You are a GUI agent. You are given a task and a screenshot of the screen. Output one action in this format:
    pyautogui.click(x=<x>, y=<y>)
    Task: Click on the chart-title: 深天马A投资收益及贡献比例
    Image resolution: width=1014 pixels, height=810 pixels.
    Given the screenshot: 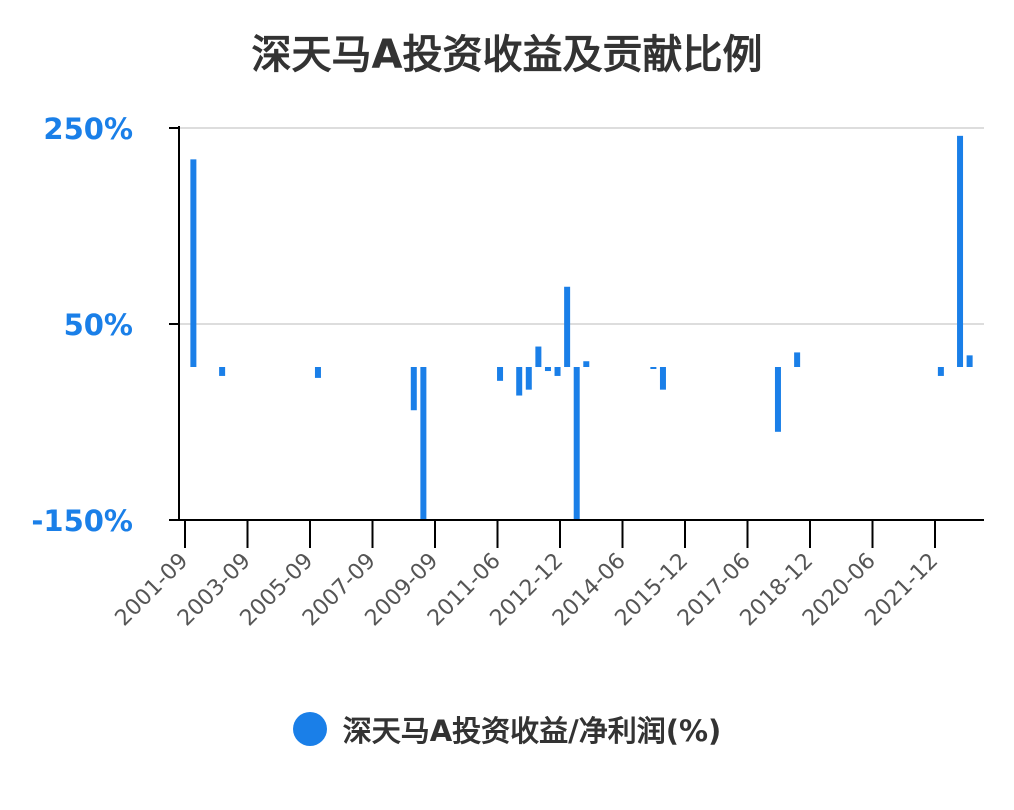 What is the action you would take?
    pyautogui.click(x=507, y=55)
    